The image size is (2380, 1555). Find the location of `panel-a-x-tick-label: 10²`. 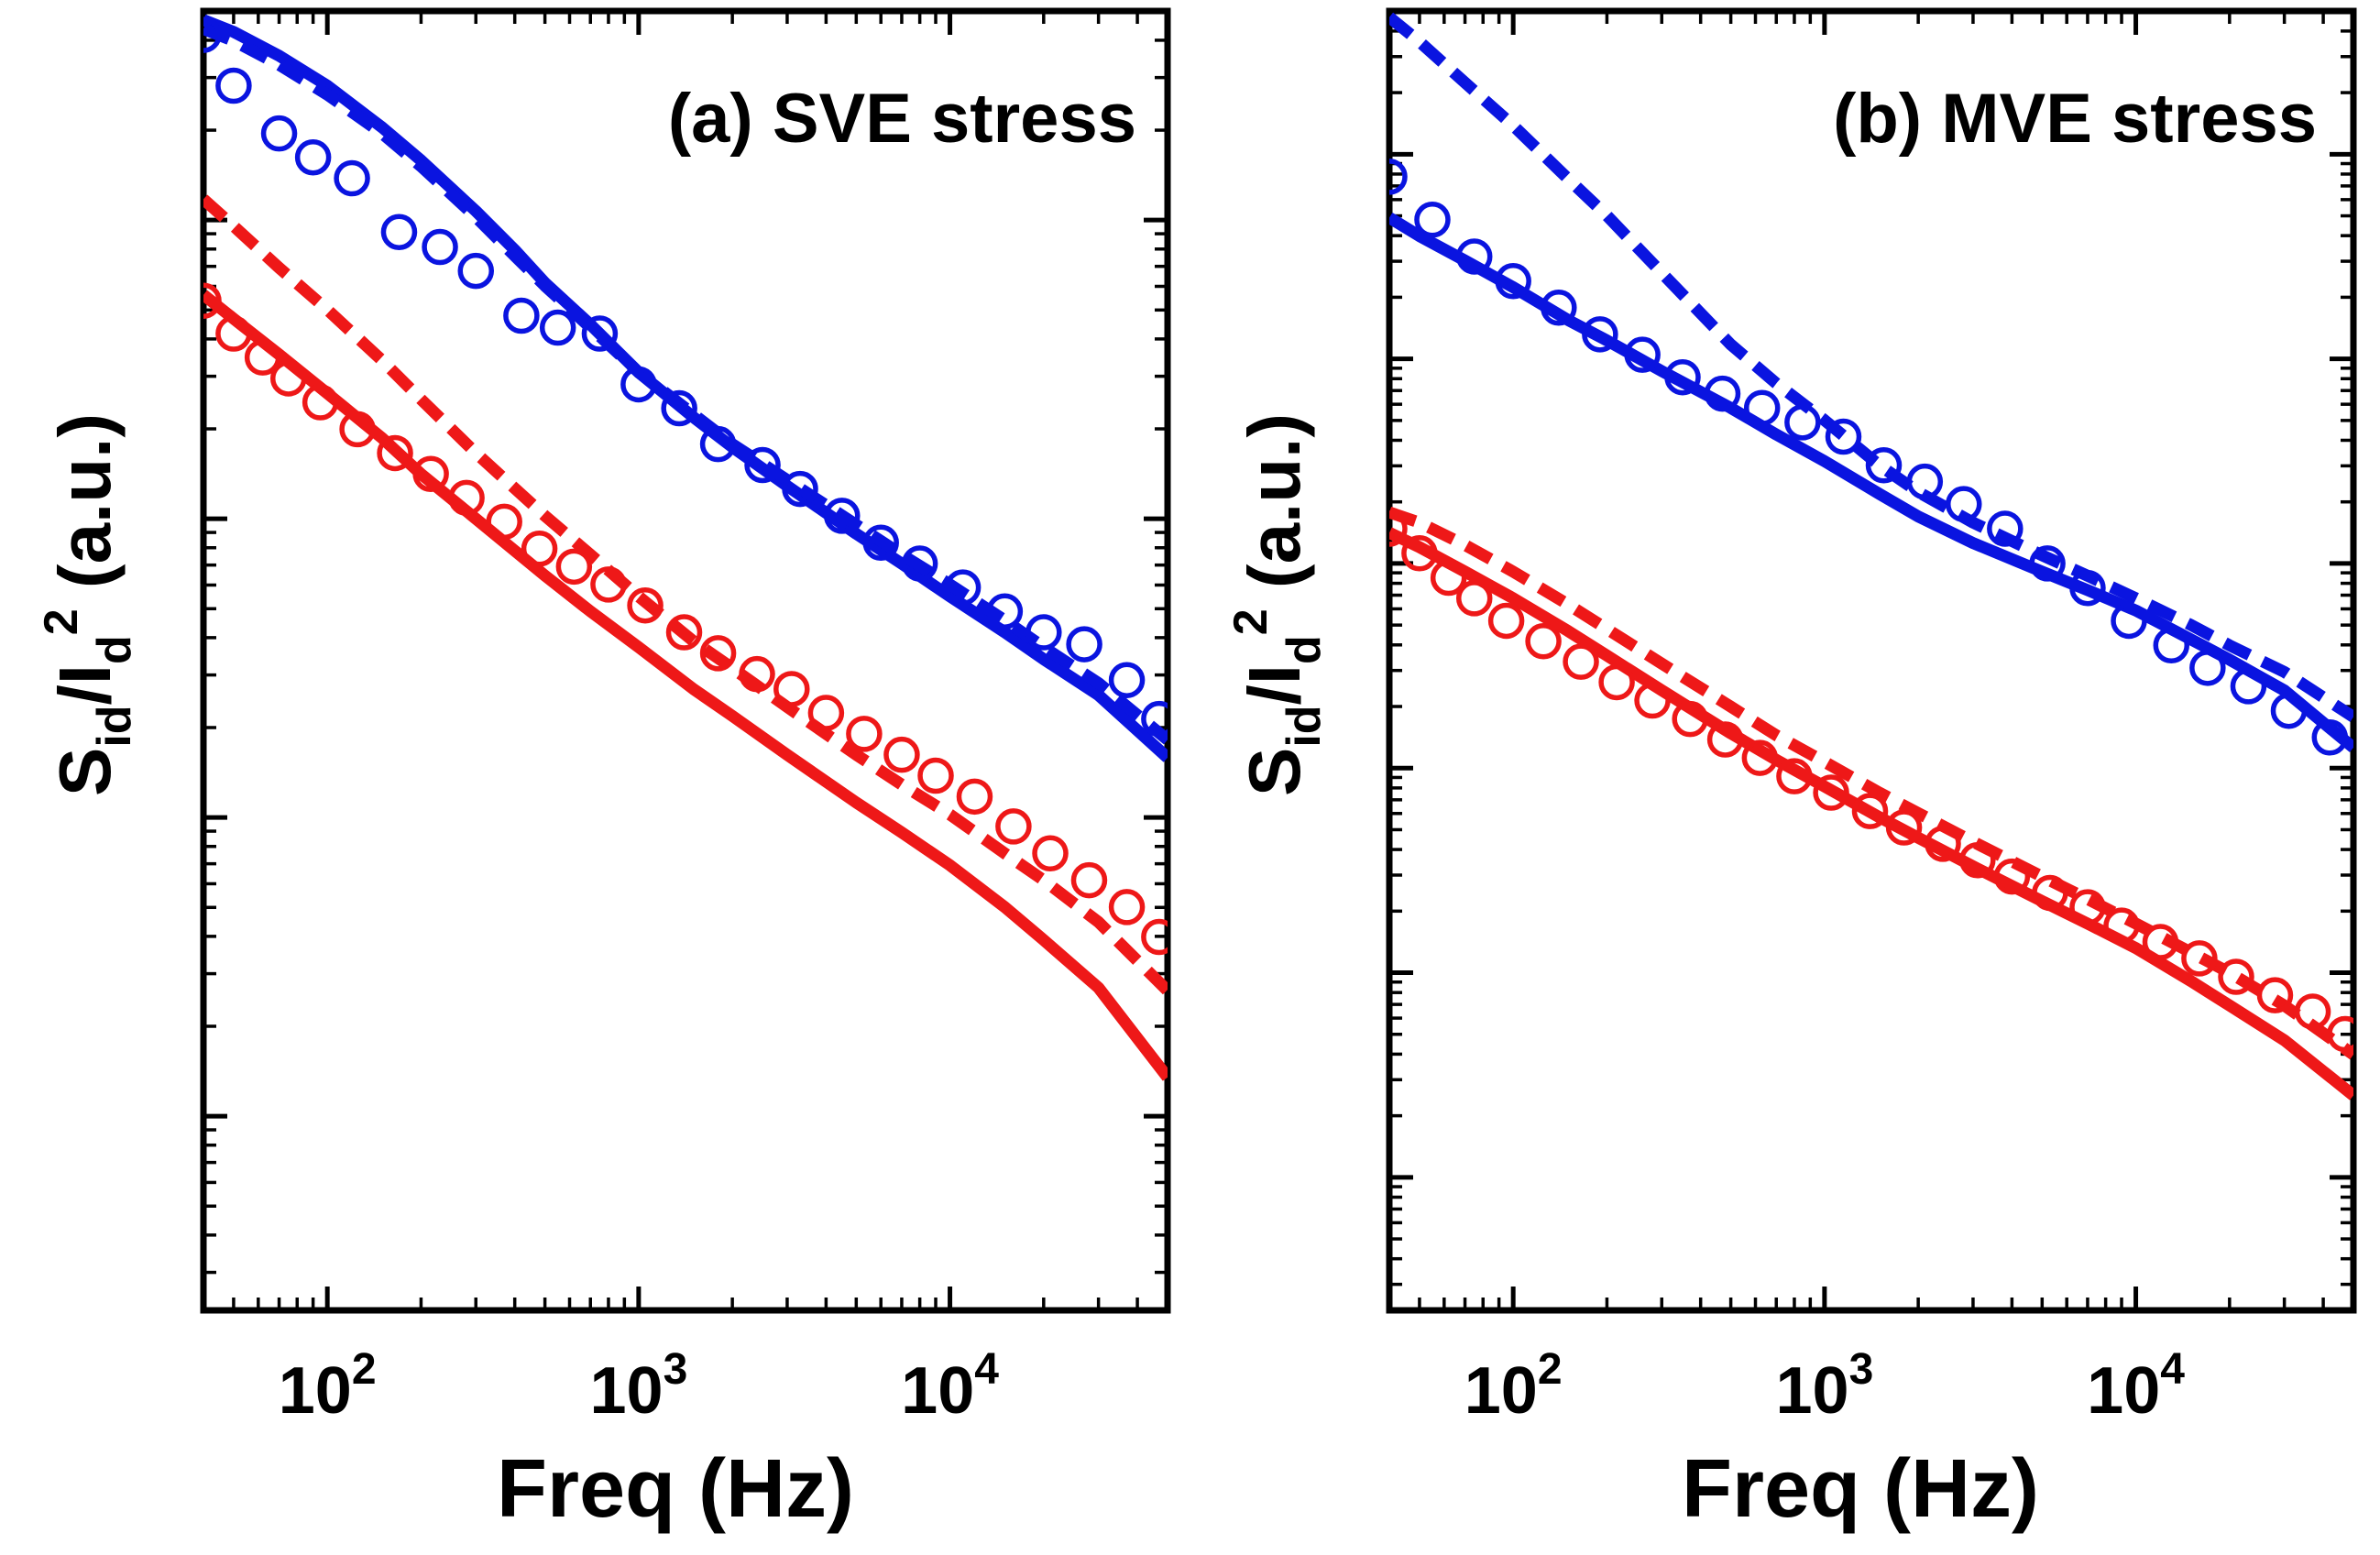

panel-a-x-tick-label: 10² is located at coordinates (328, 1386).